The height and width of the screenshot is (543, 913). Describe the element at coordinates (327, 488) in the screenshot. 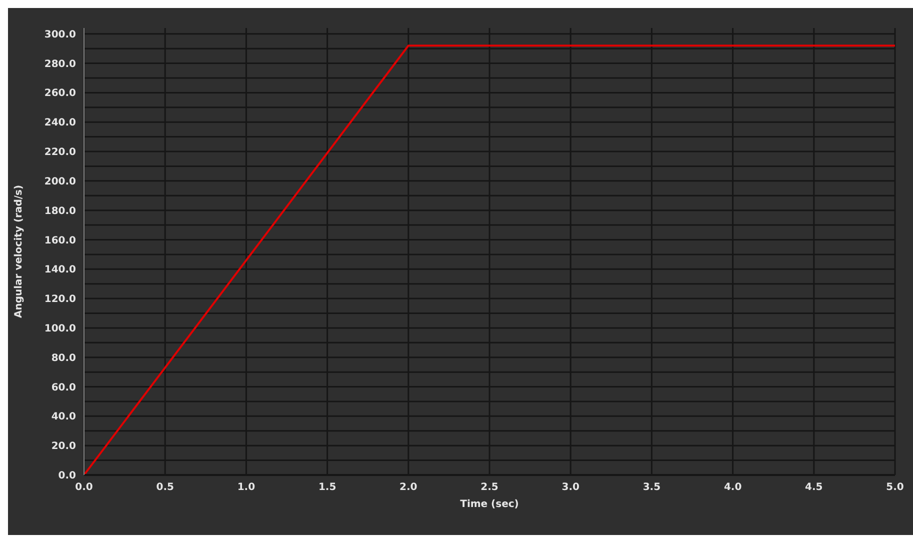

I see `x-tick-label: 1.5` at that location.